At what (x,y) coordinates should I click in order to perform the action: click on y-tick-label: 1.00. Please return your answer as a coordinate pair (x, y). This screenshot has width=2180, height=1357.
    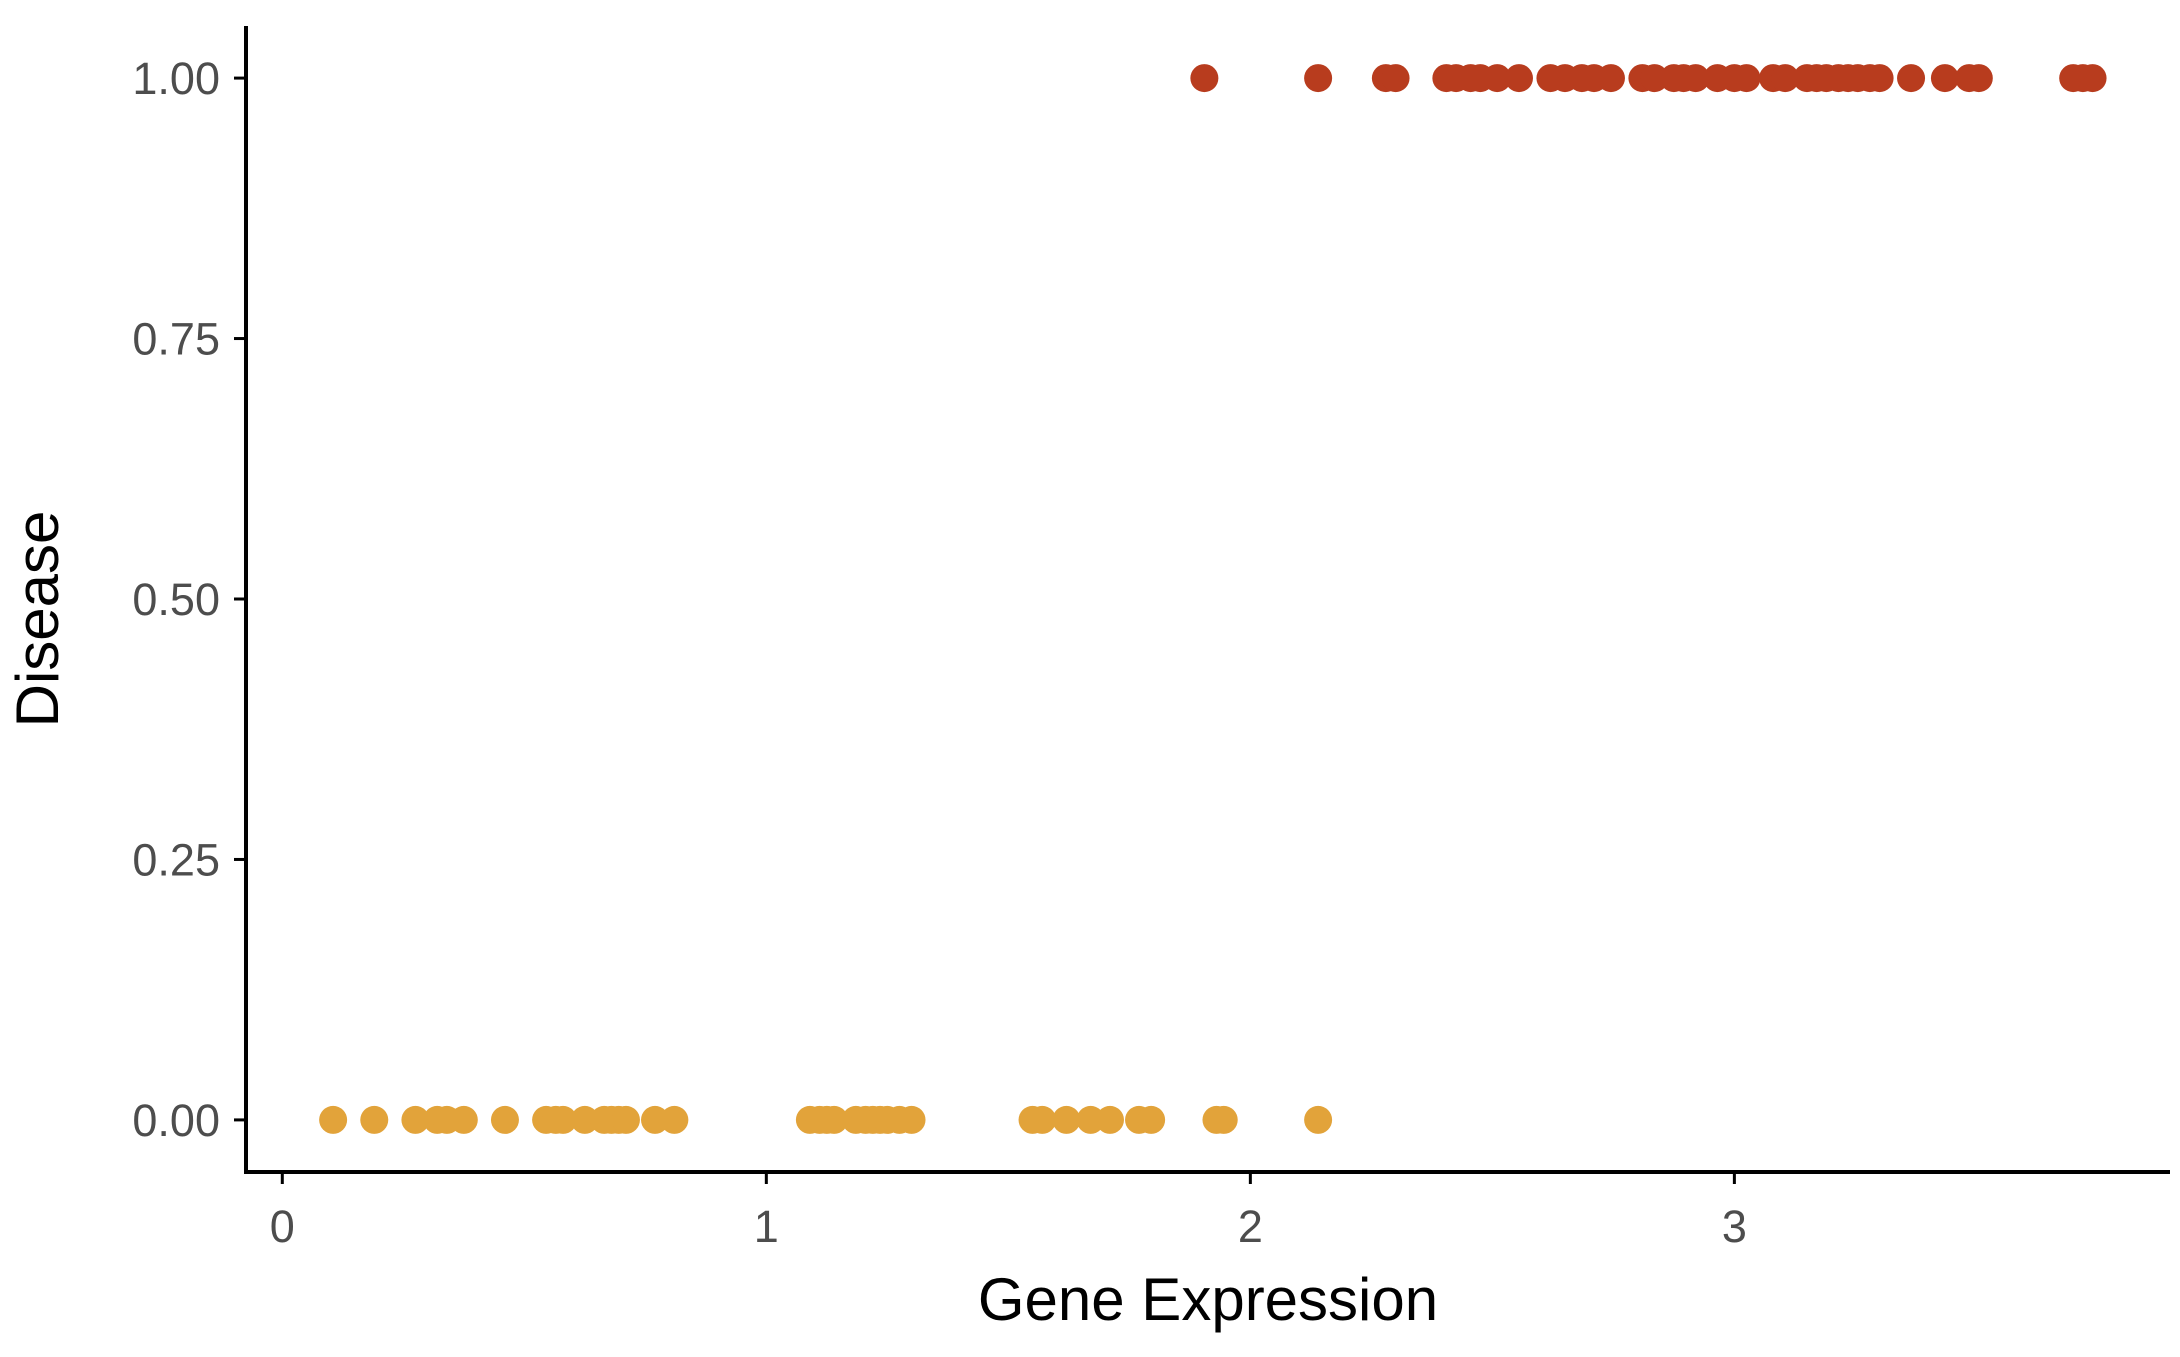
    Looking at the image, I should click on (176, 78).